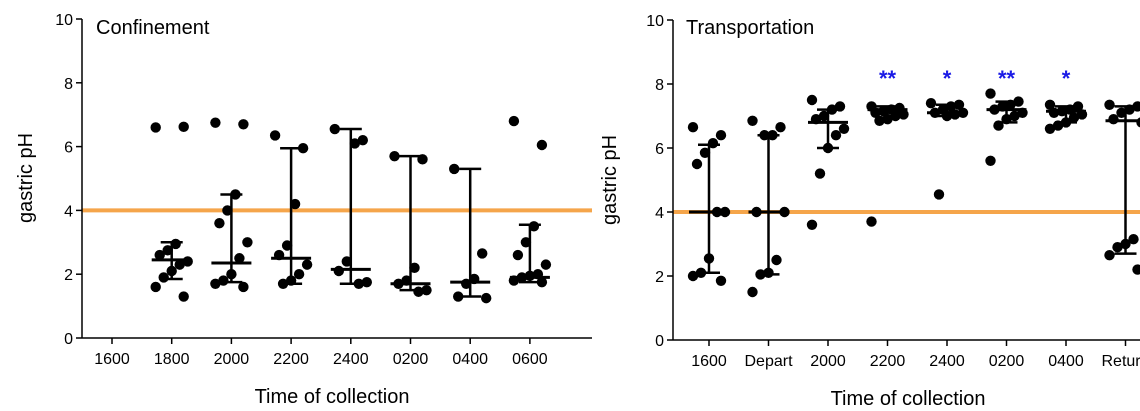 This screenshot has width=1140, height=411. What do you see at coordinates (888, 361) in the screenshot?
I see `x-tick-label: 2200` at bounding box center [888, 361].